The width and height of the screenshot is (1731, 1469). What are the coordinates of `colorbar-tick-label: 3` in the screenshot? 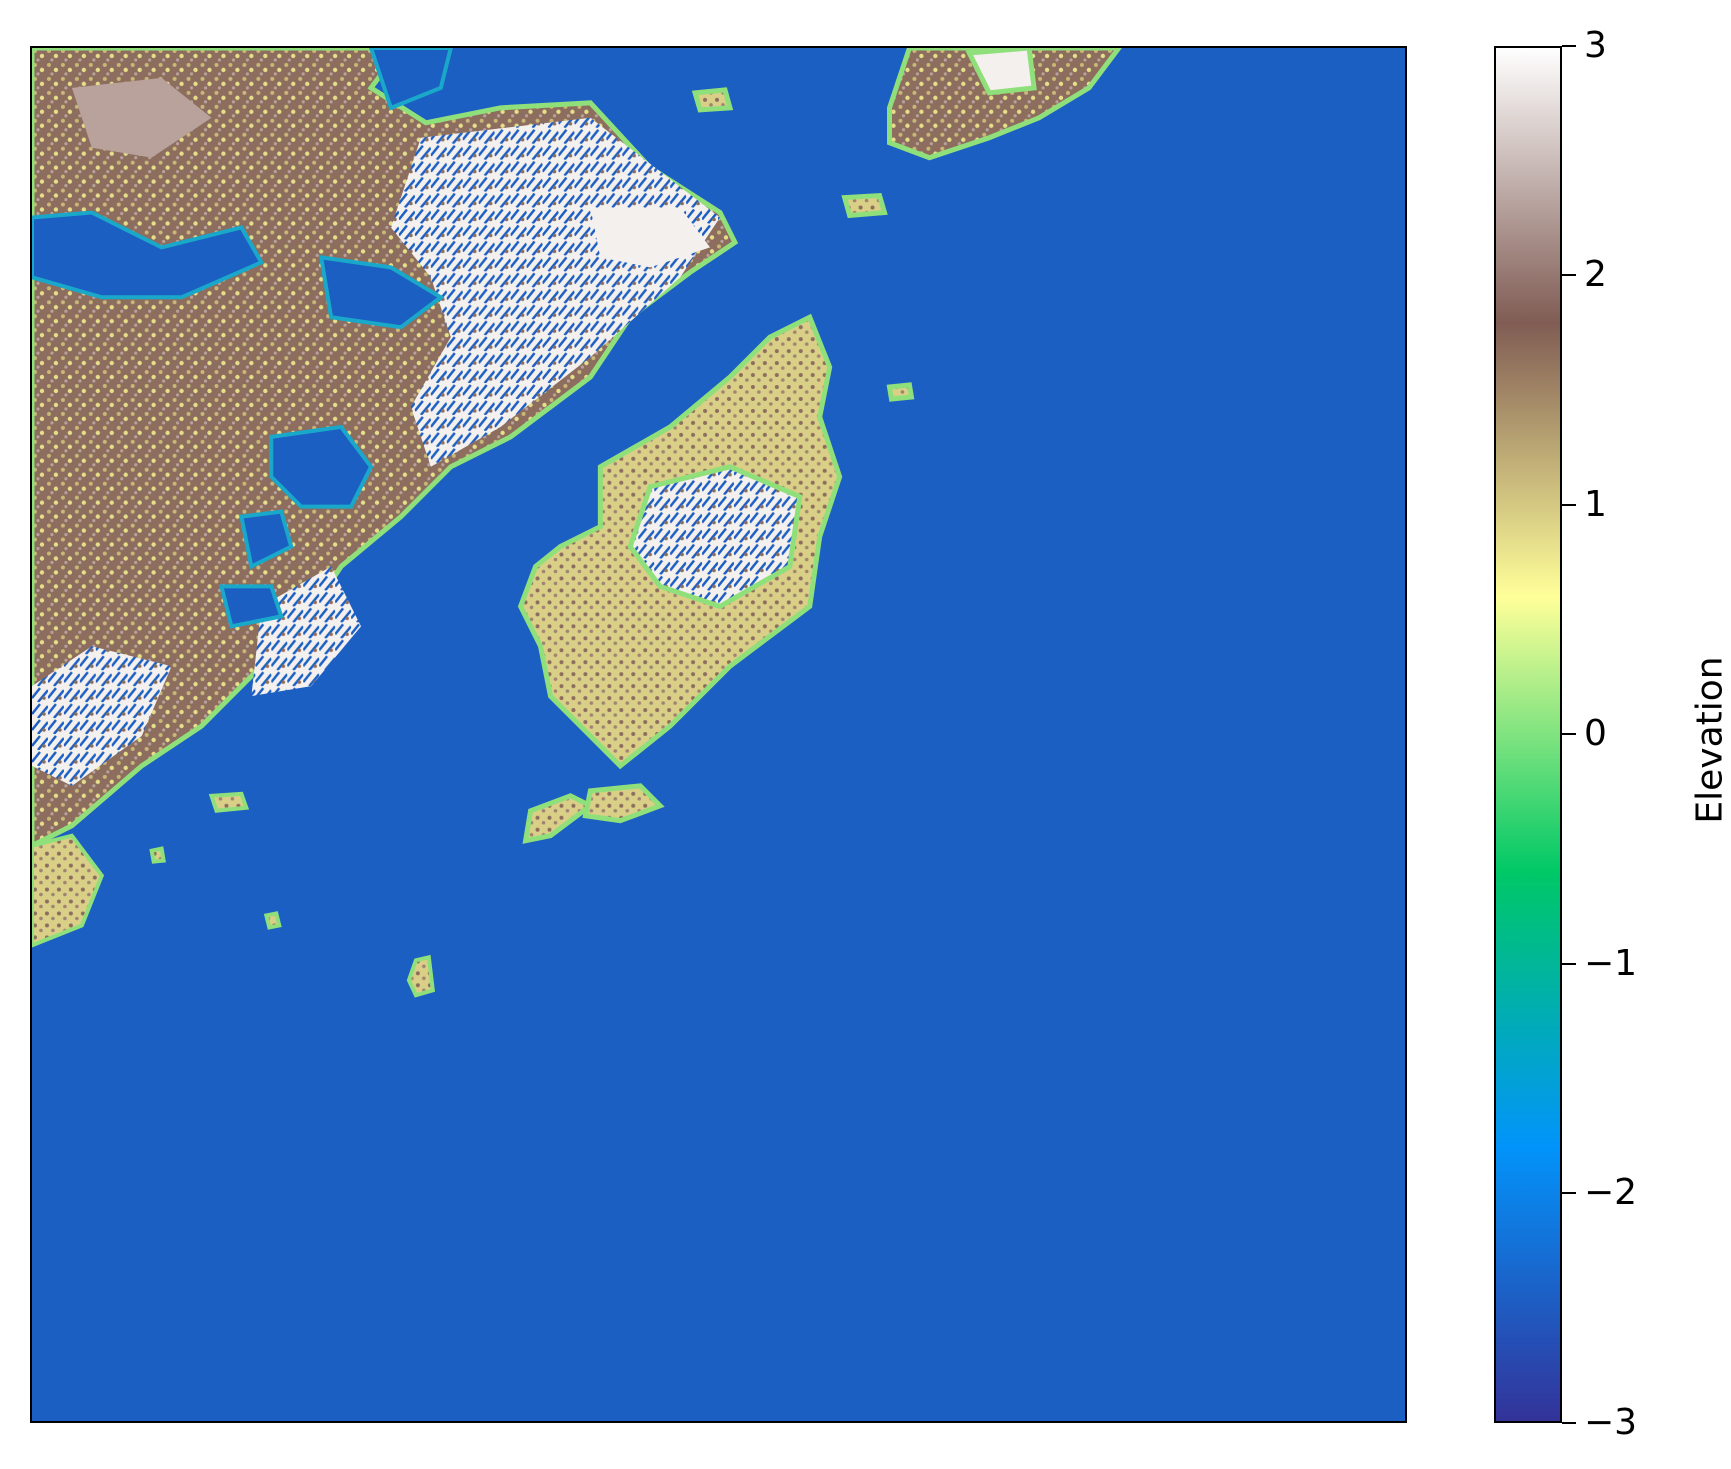 It's located at (1595, 46).